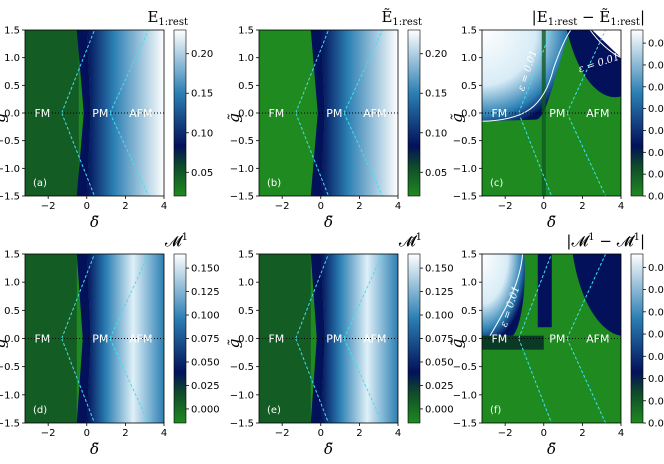 This screenshot has height=464, width=664. What do you see at coordinates (167, 18) in the screenshot?
I see `panel-title: E1:rest` at bounding box center [167, 18].